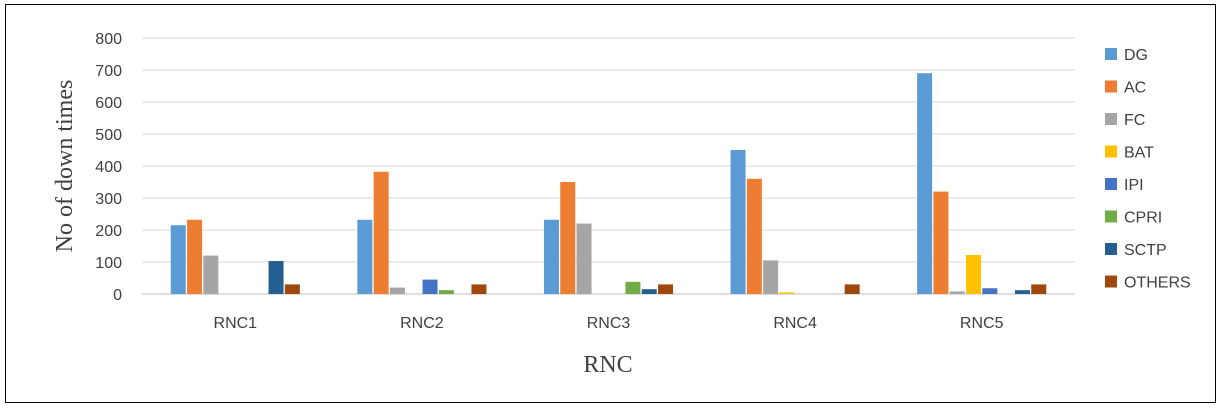  What do you see at coordinates (108, 71) in the screenshot?
I see `y-tick-label: 700` at bounding box center [108, 71].